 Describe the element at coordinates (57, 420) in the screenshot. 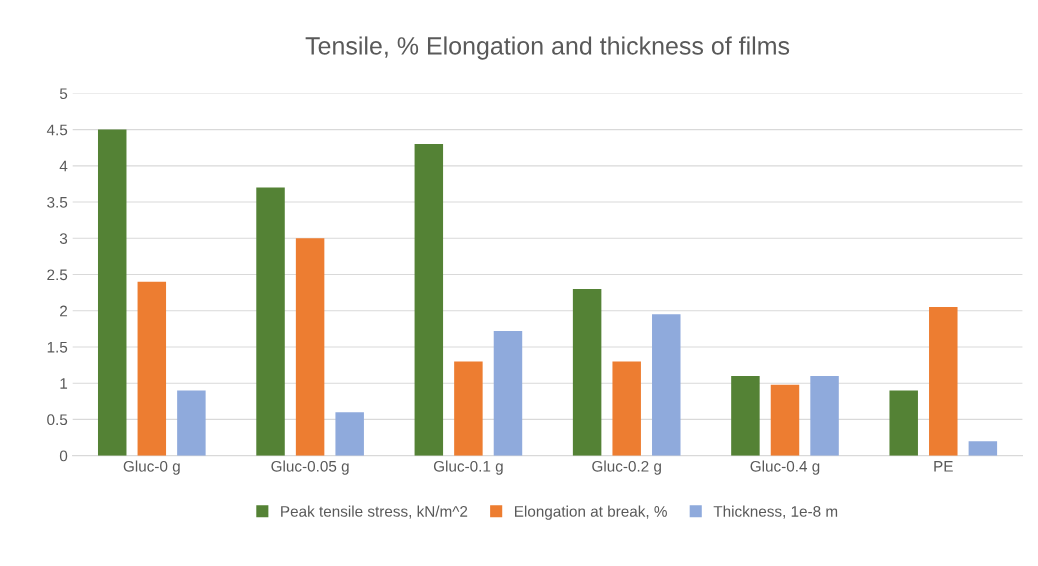

I see `y-tick-label: 0.5` at that location.